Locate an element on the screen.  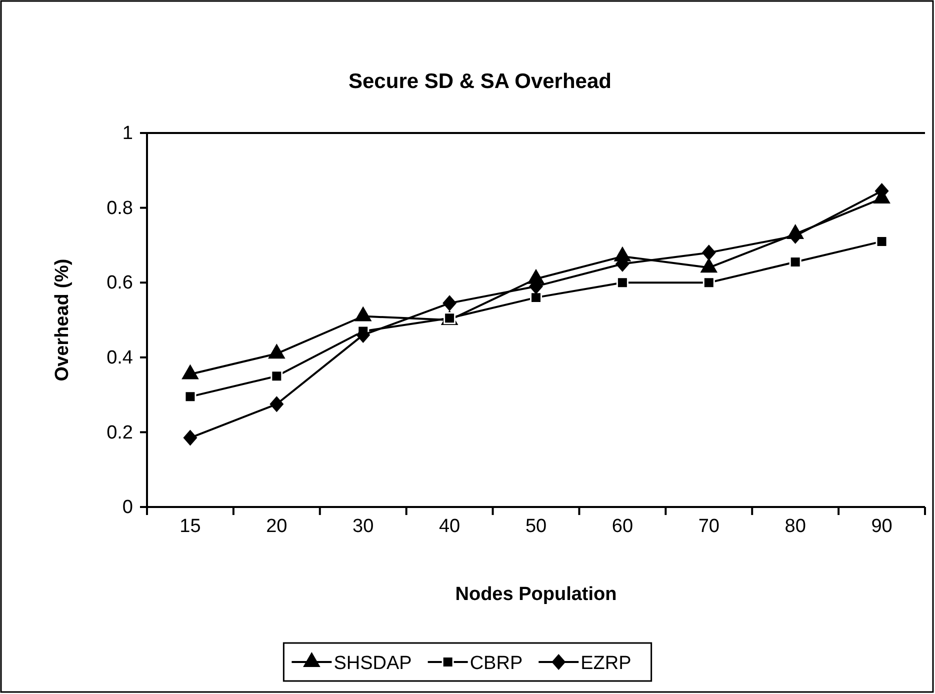
y-tick-label: 1 is located at coordinates (127, 133).